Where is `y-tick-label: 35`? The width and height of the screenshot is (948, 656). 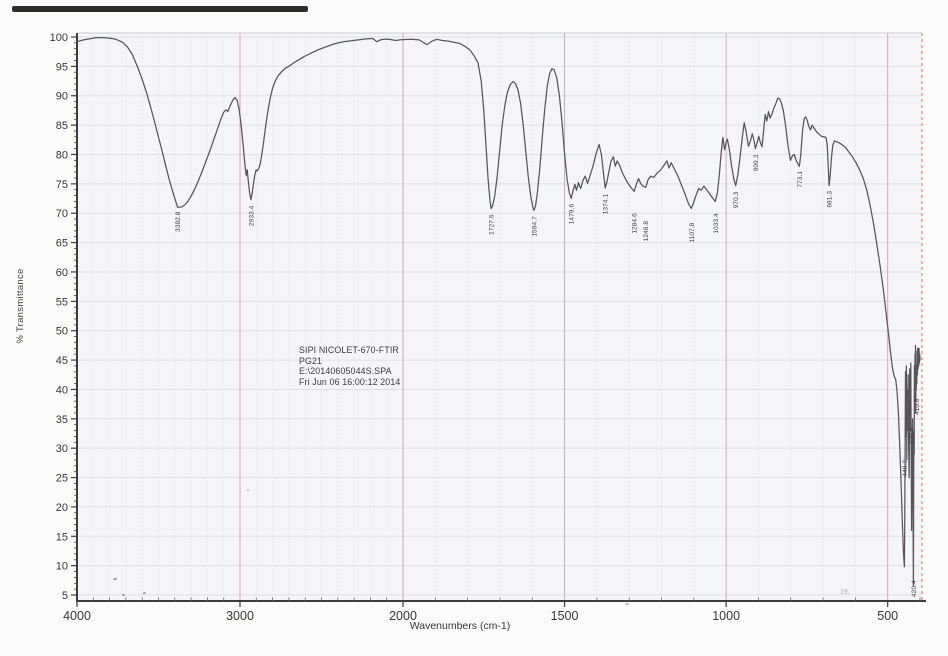 y-tick-label: 35 is located at coordinates (62, 420).